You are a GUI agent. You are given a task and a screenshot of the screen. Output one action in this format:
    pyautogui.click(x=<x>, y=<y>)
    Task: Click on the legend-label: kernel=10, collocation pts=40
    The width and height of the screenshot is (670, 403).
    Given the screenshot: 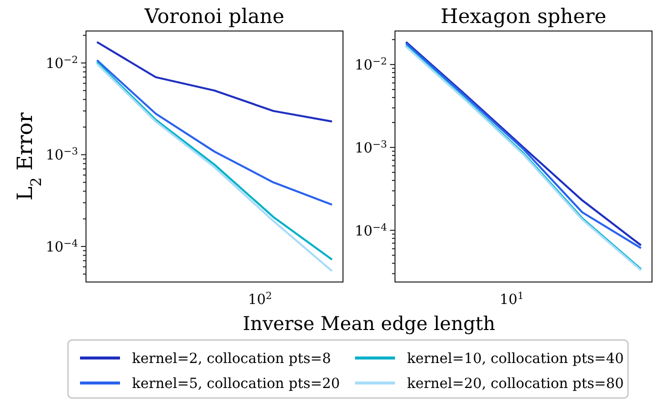 What is the action you would take?
    pyautogui.click(x=515, y=359)
    